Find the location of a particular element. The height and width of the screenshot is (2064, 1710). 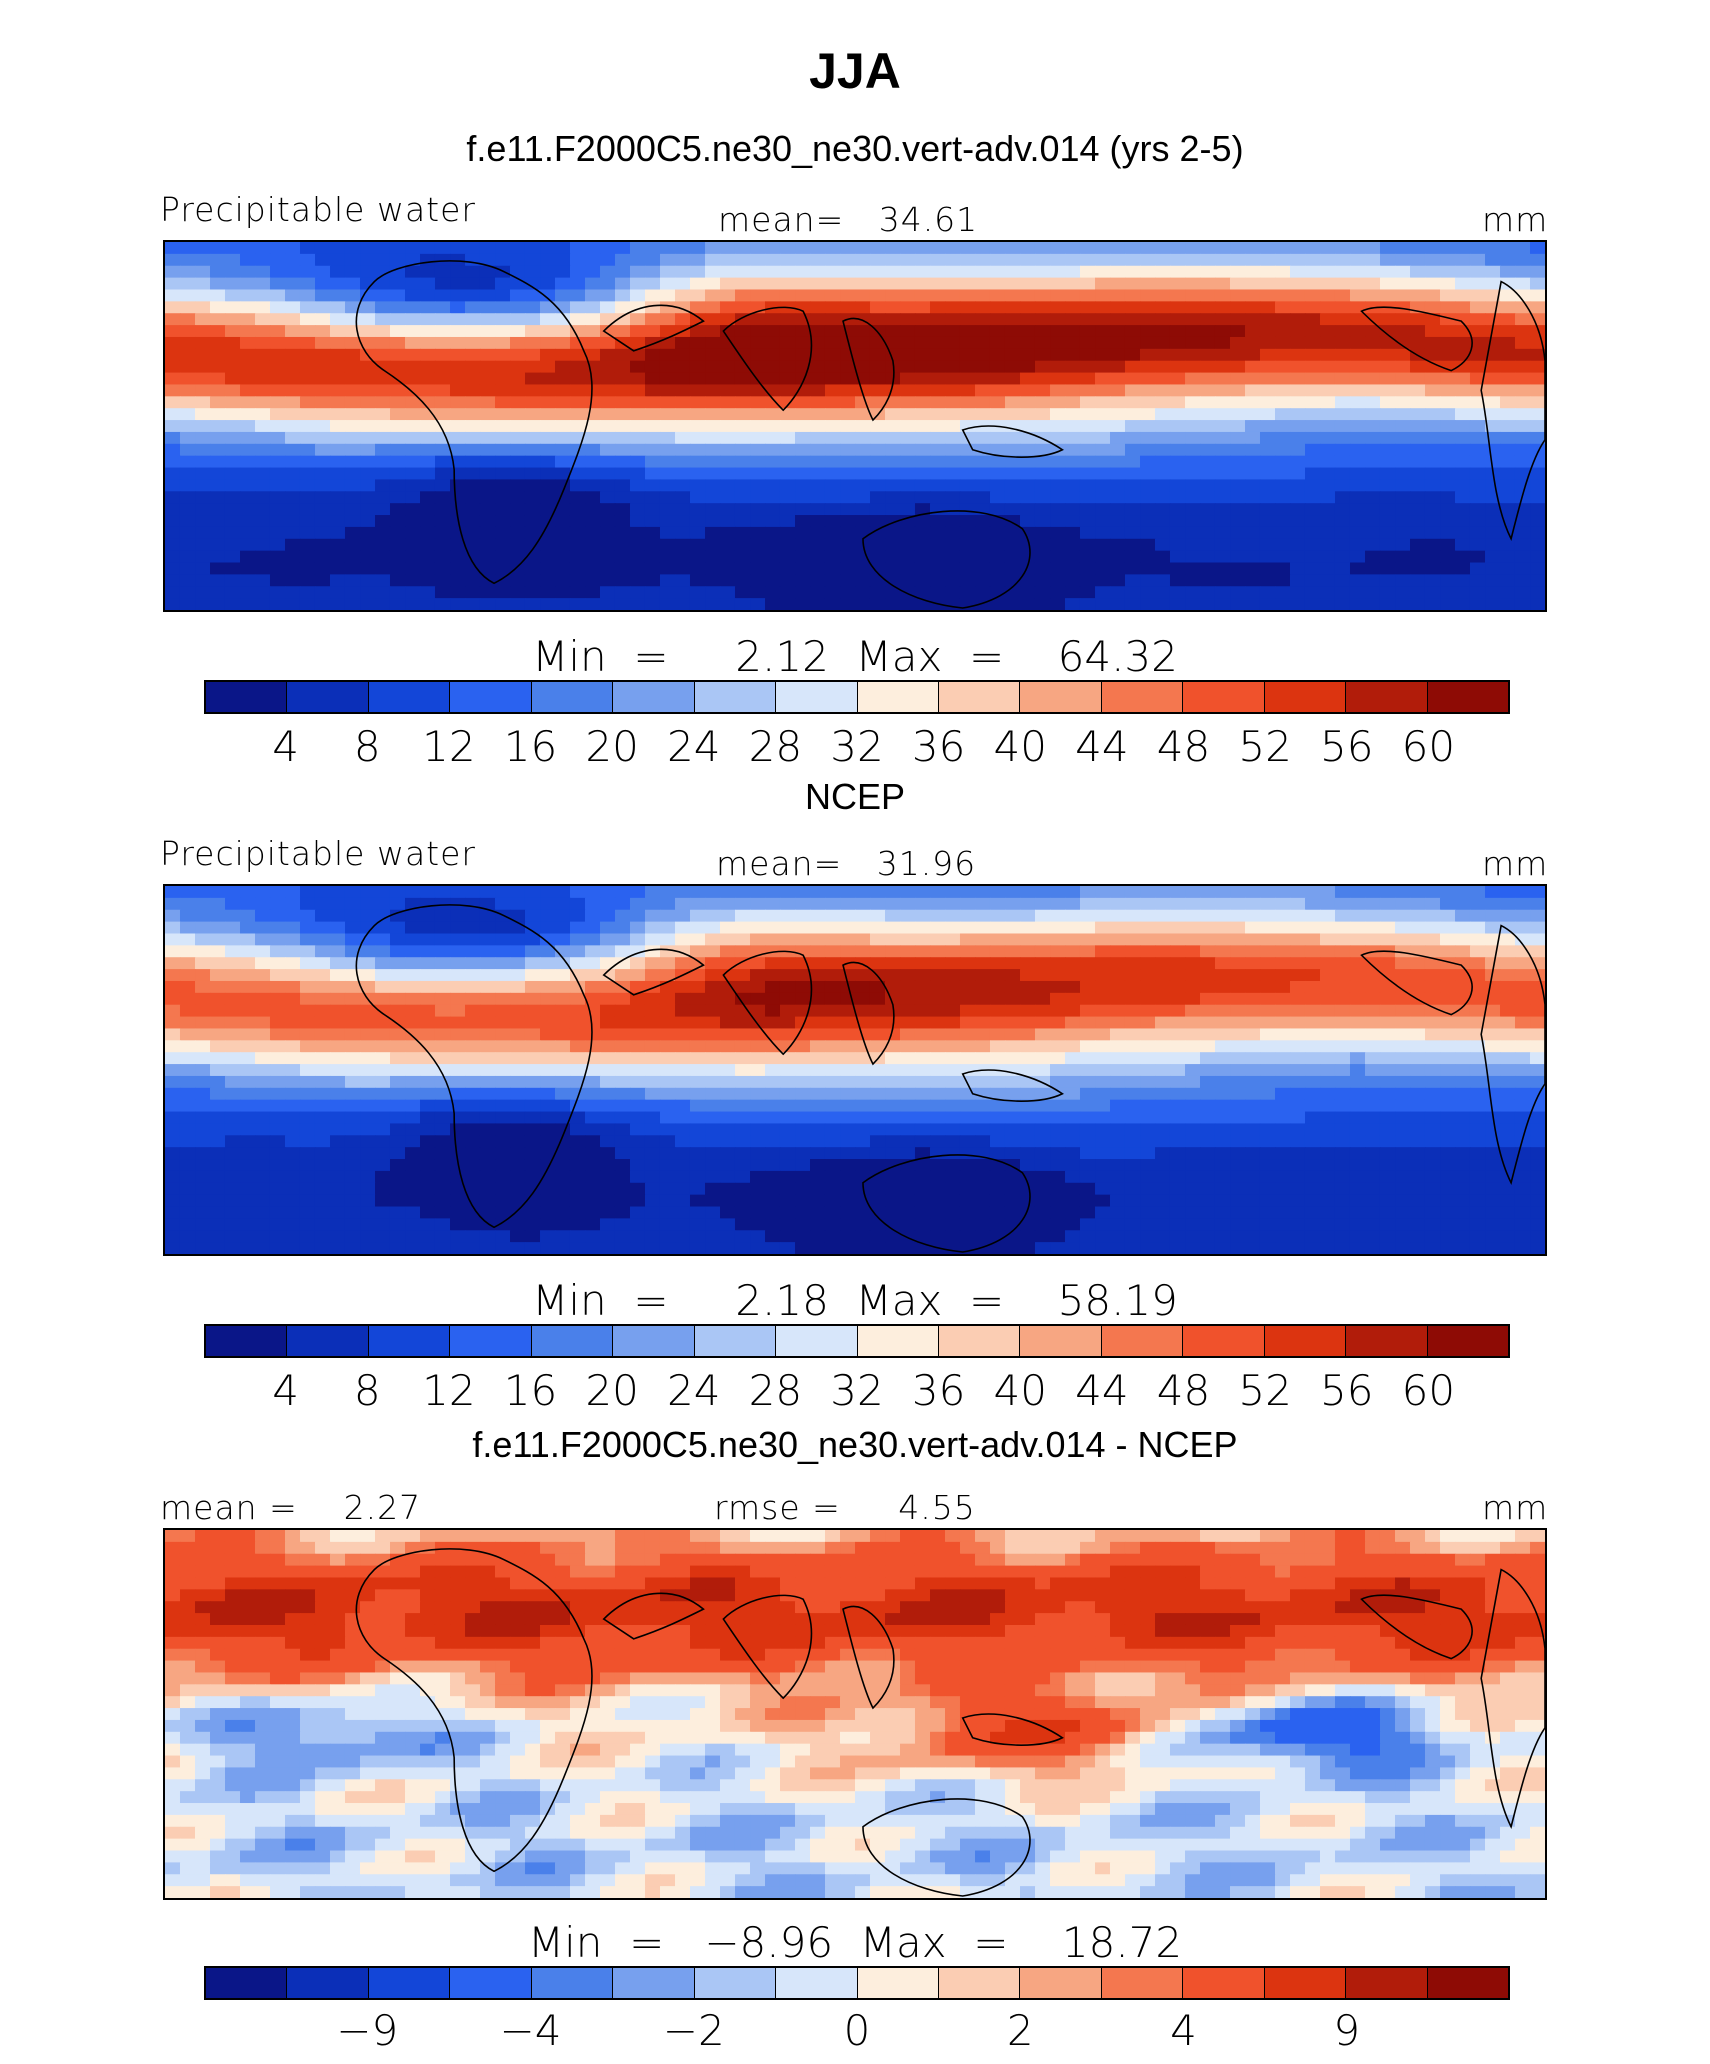

colorbar-tick-label: 44 is located at coordinates (1102, 746).